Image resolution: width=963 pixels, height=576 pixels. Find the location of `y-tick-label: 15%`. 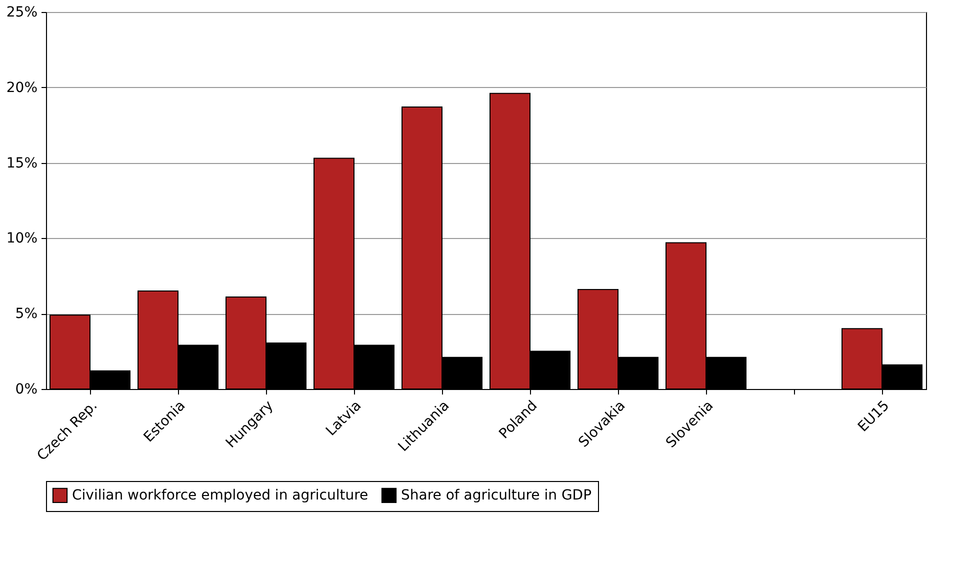

y-tick-label: 15% is located at coordinates (22, 163).